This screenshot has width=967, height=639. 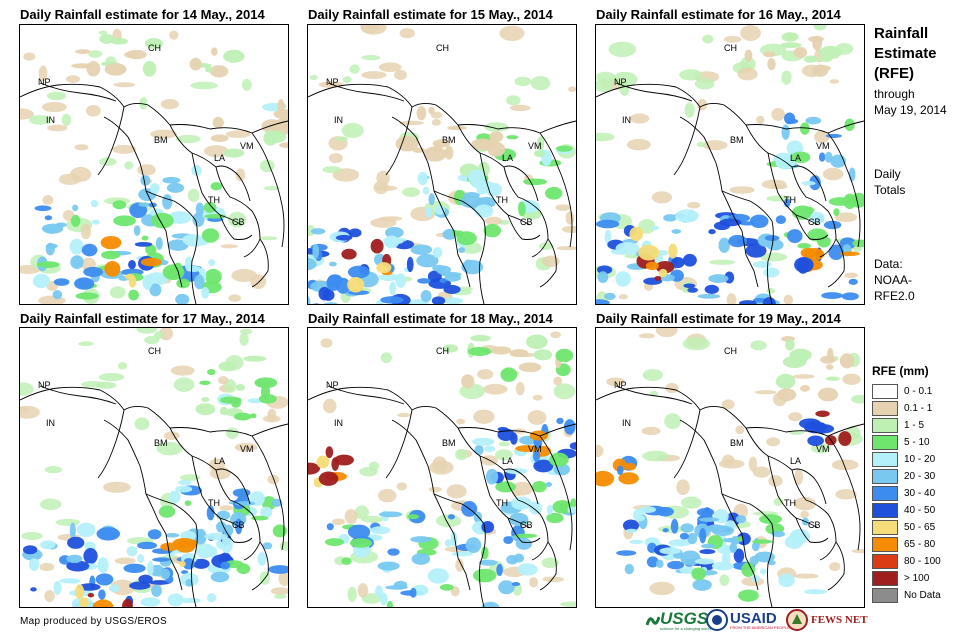 I want to click on fewsnet-logo-text: FEWS NET, so click(x=839, y=620).